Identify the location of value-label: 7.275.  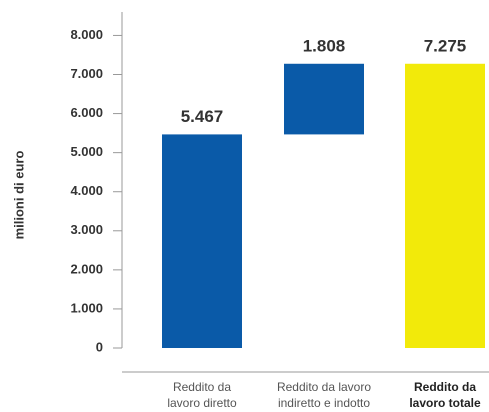
(445, 45).